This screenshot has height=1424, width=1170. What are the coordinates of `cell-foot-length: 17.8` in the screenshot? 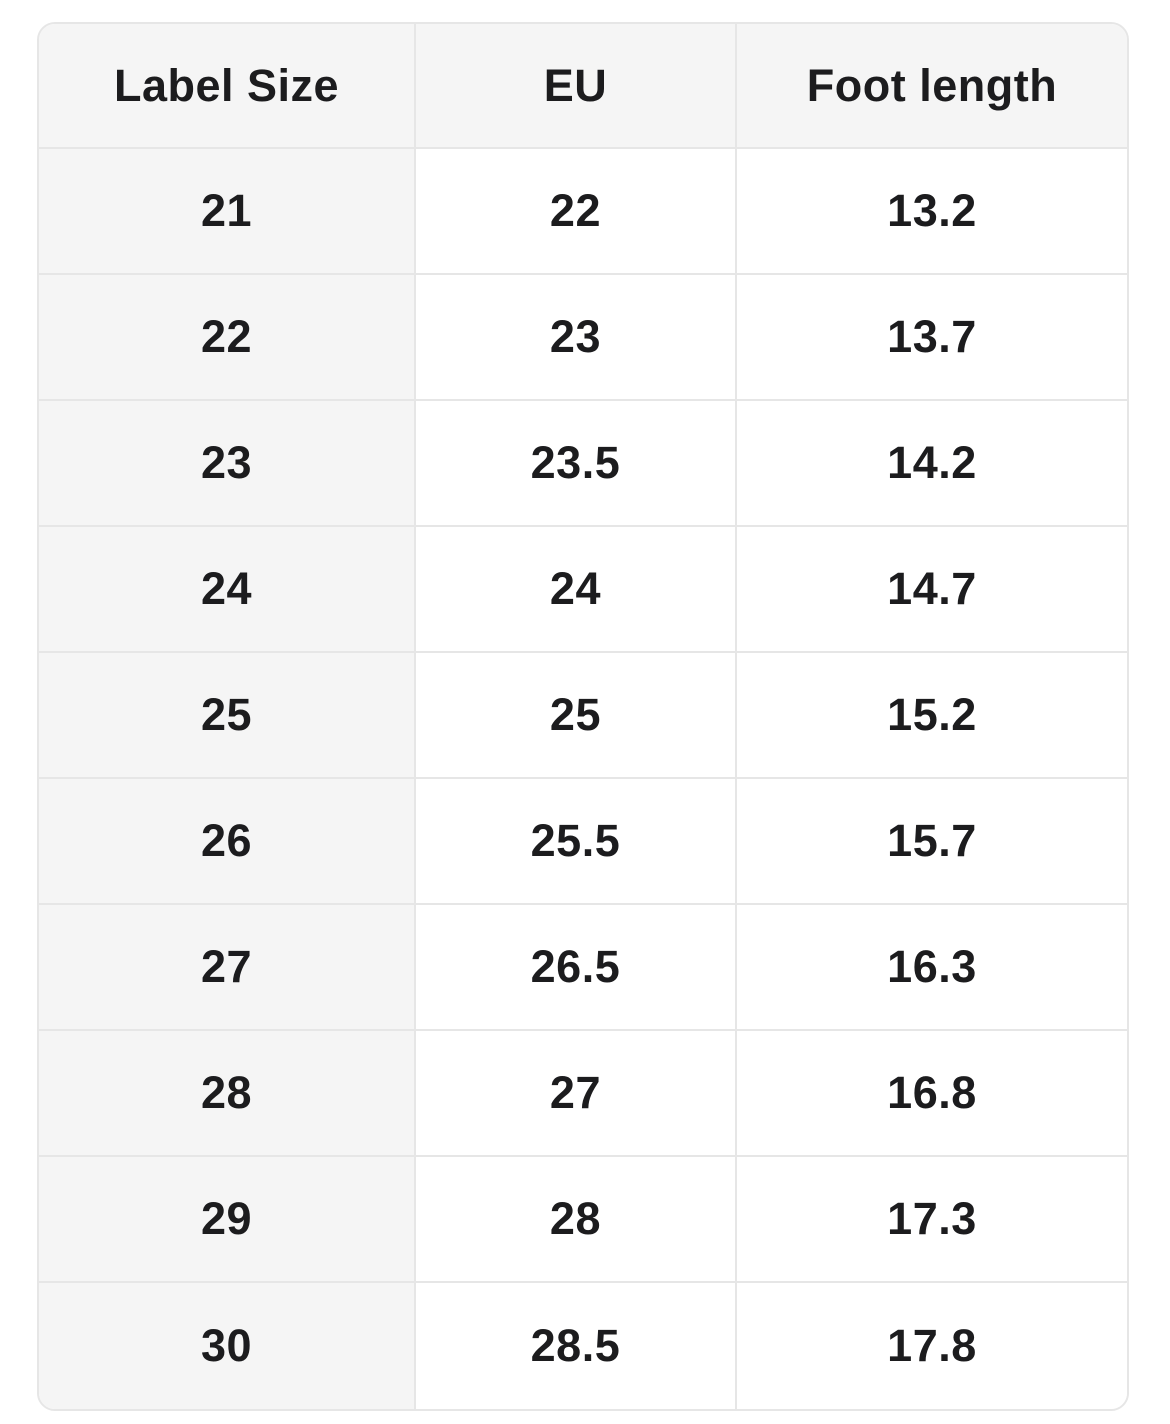 It's located at (931, 1346).